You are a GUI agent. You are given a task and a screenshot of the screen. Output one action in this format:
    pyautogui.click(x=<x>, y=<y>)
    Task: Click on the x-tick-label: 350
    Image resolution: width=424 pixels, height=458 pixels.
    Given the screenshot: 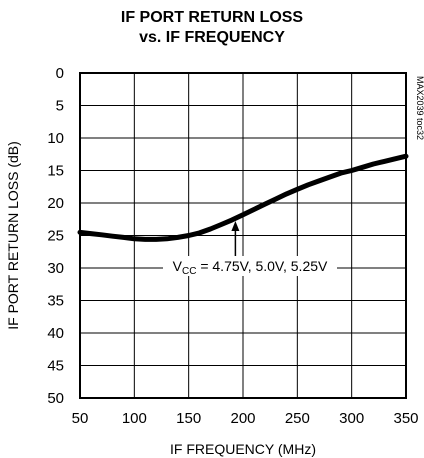 What is the action you would take?
    pyautogui.click(x=405, y=418)
    